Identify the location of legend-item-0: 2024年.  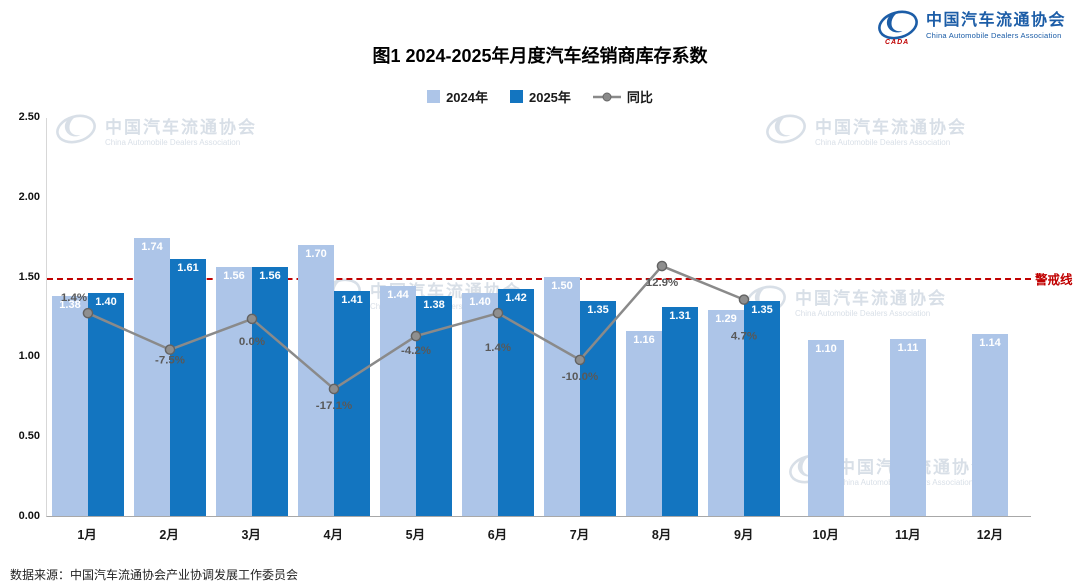
(457, 96).